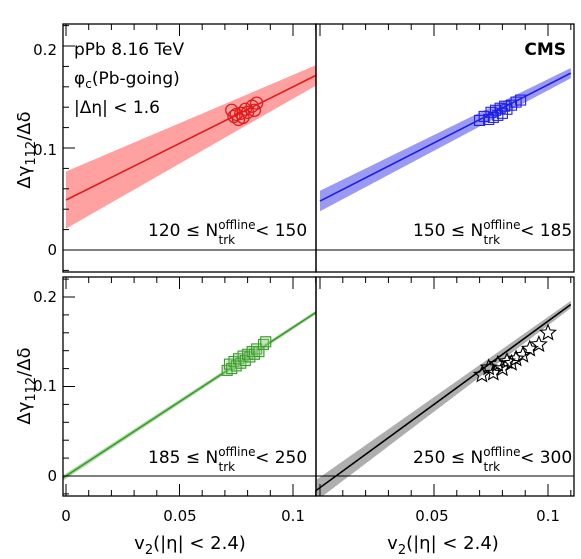 The image size is (581, 559). Describe the element at coordinates (129, 50) in the screenshot. I see `collision-label: pPb 8.16 TeV` at that location.